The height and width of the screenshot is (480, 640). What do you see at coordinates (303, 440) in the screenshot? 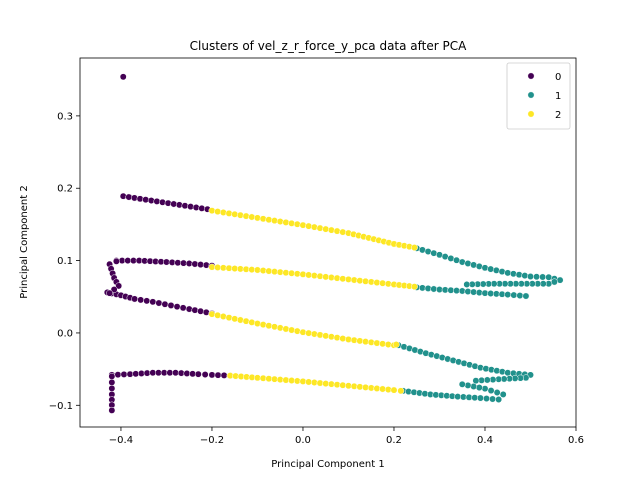
I see `x-tick-label: 0.0` at bounding box center [303, 440].